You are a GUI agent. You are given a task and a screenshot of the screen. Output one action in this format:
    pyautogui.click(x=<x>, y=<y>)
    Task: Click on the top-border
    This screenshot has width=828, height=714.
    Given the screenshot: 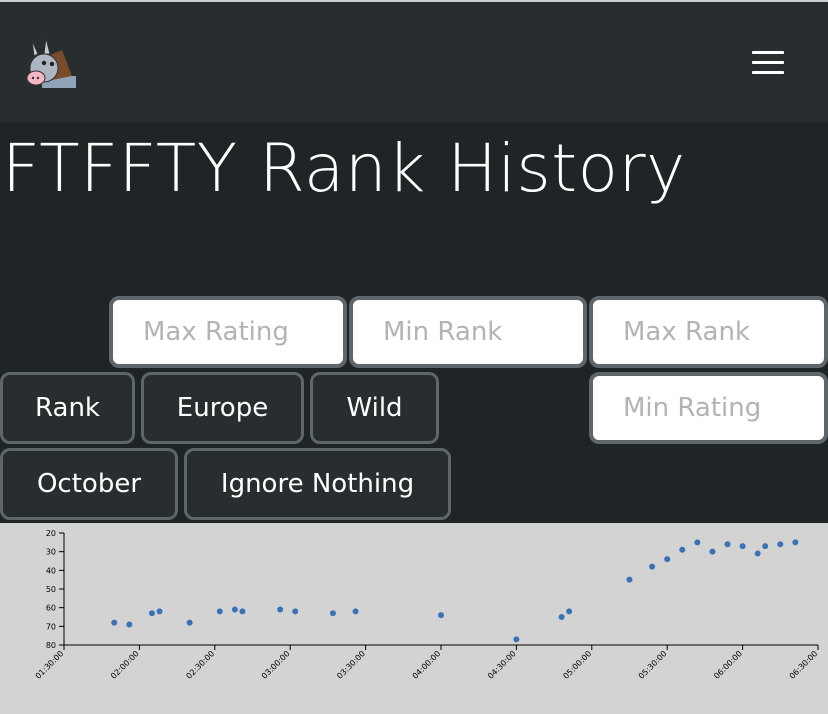 What is the action you would take?
    pyautogui.click(x=414, y=1)
    